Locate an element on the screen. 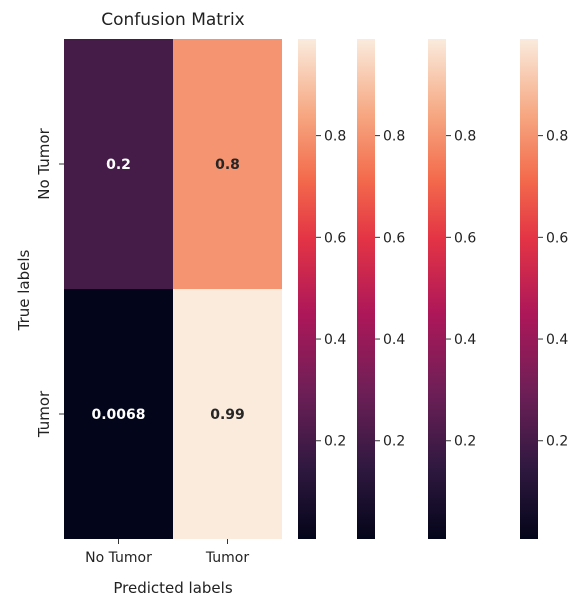 This screenshot has width=584, height=599. chart-title: Confusion Matrix is located at coordinates (173, 20).